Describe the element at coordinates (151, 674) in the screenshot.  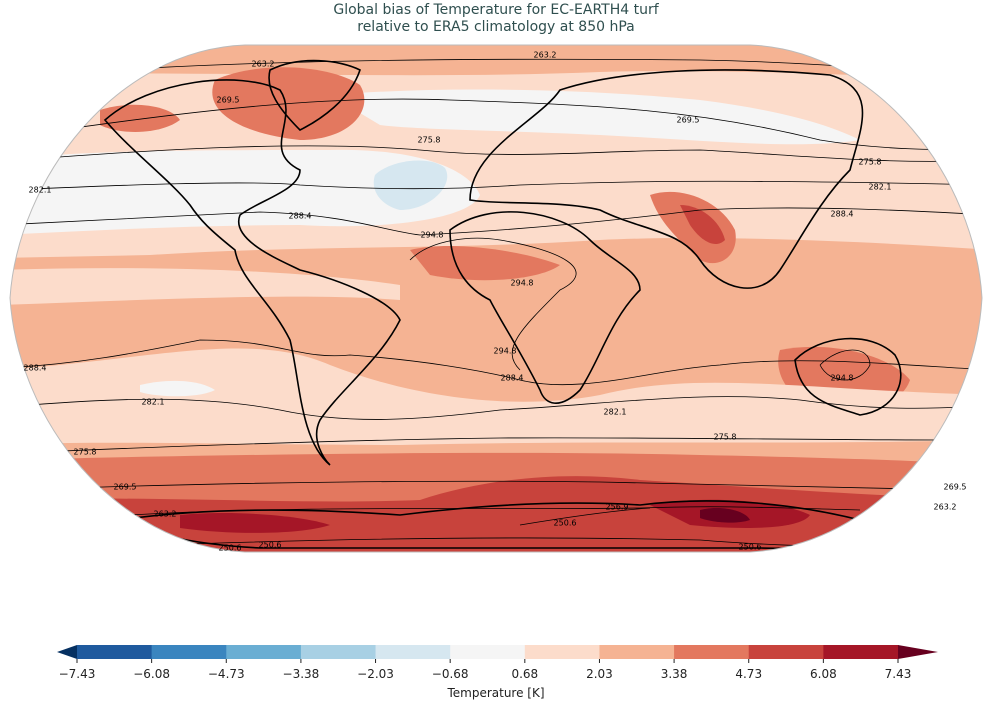
I see `colorbar-tick-label: −6.08` at that location.